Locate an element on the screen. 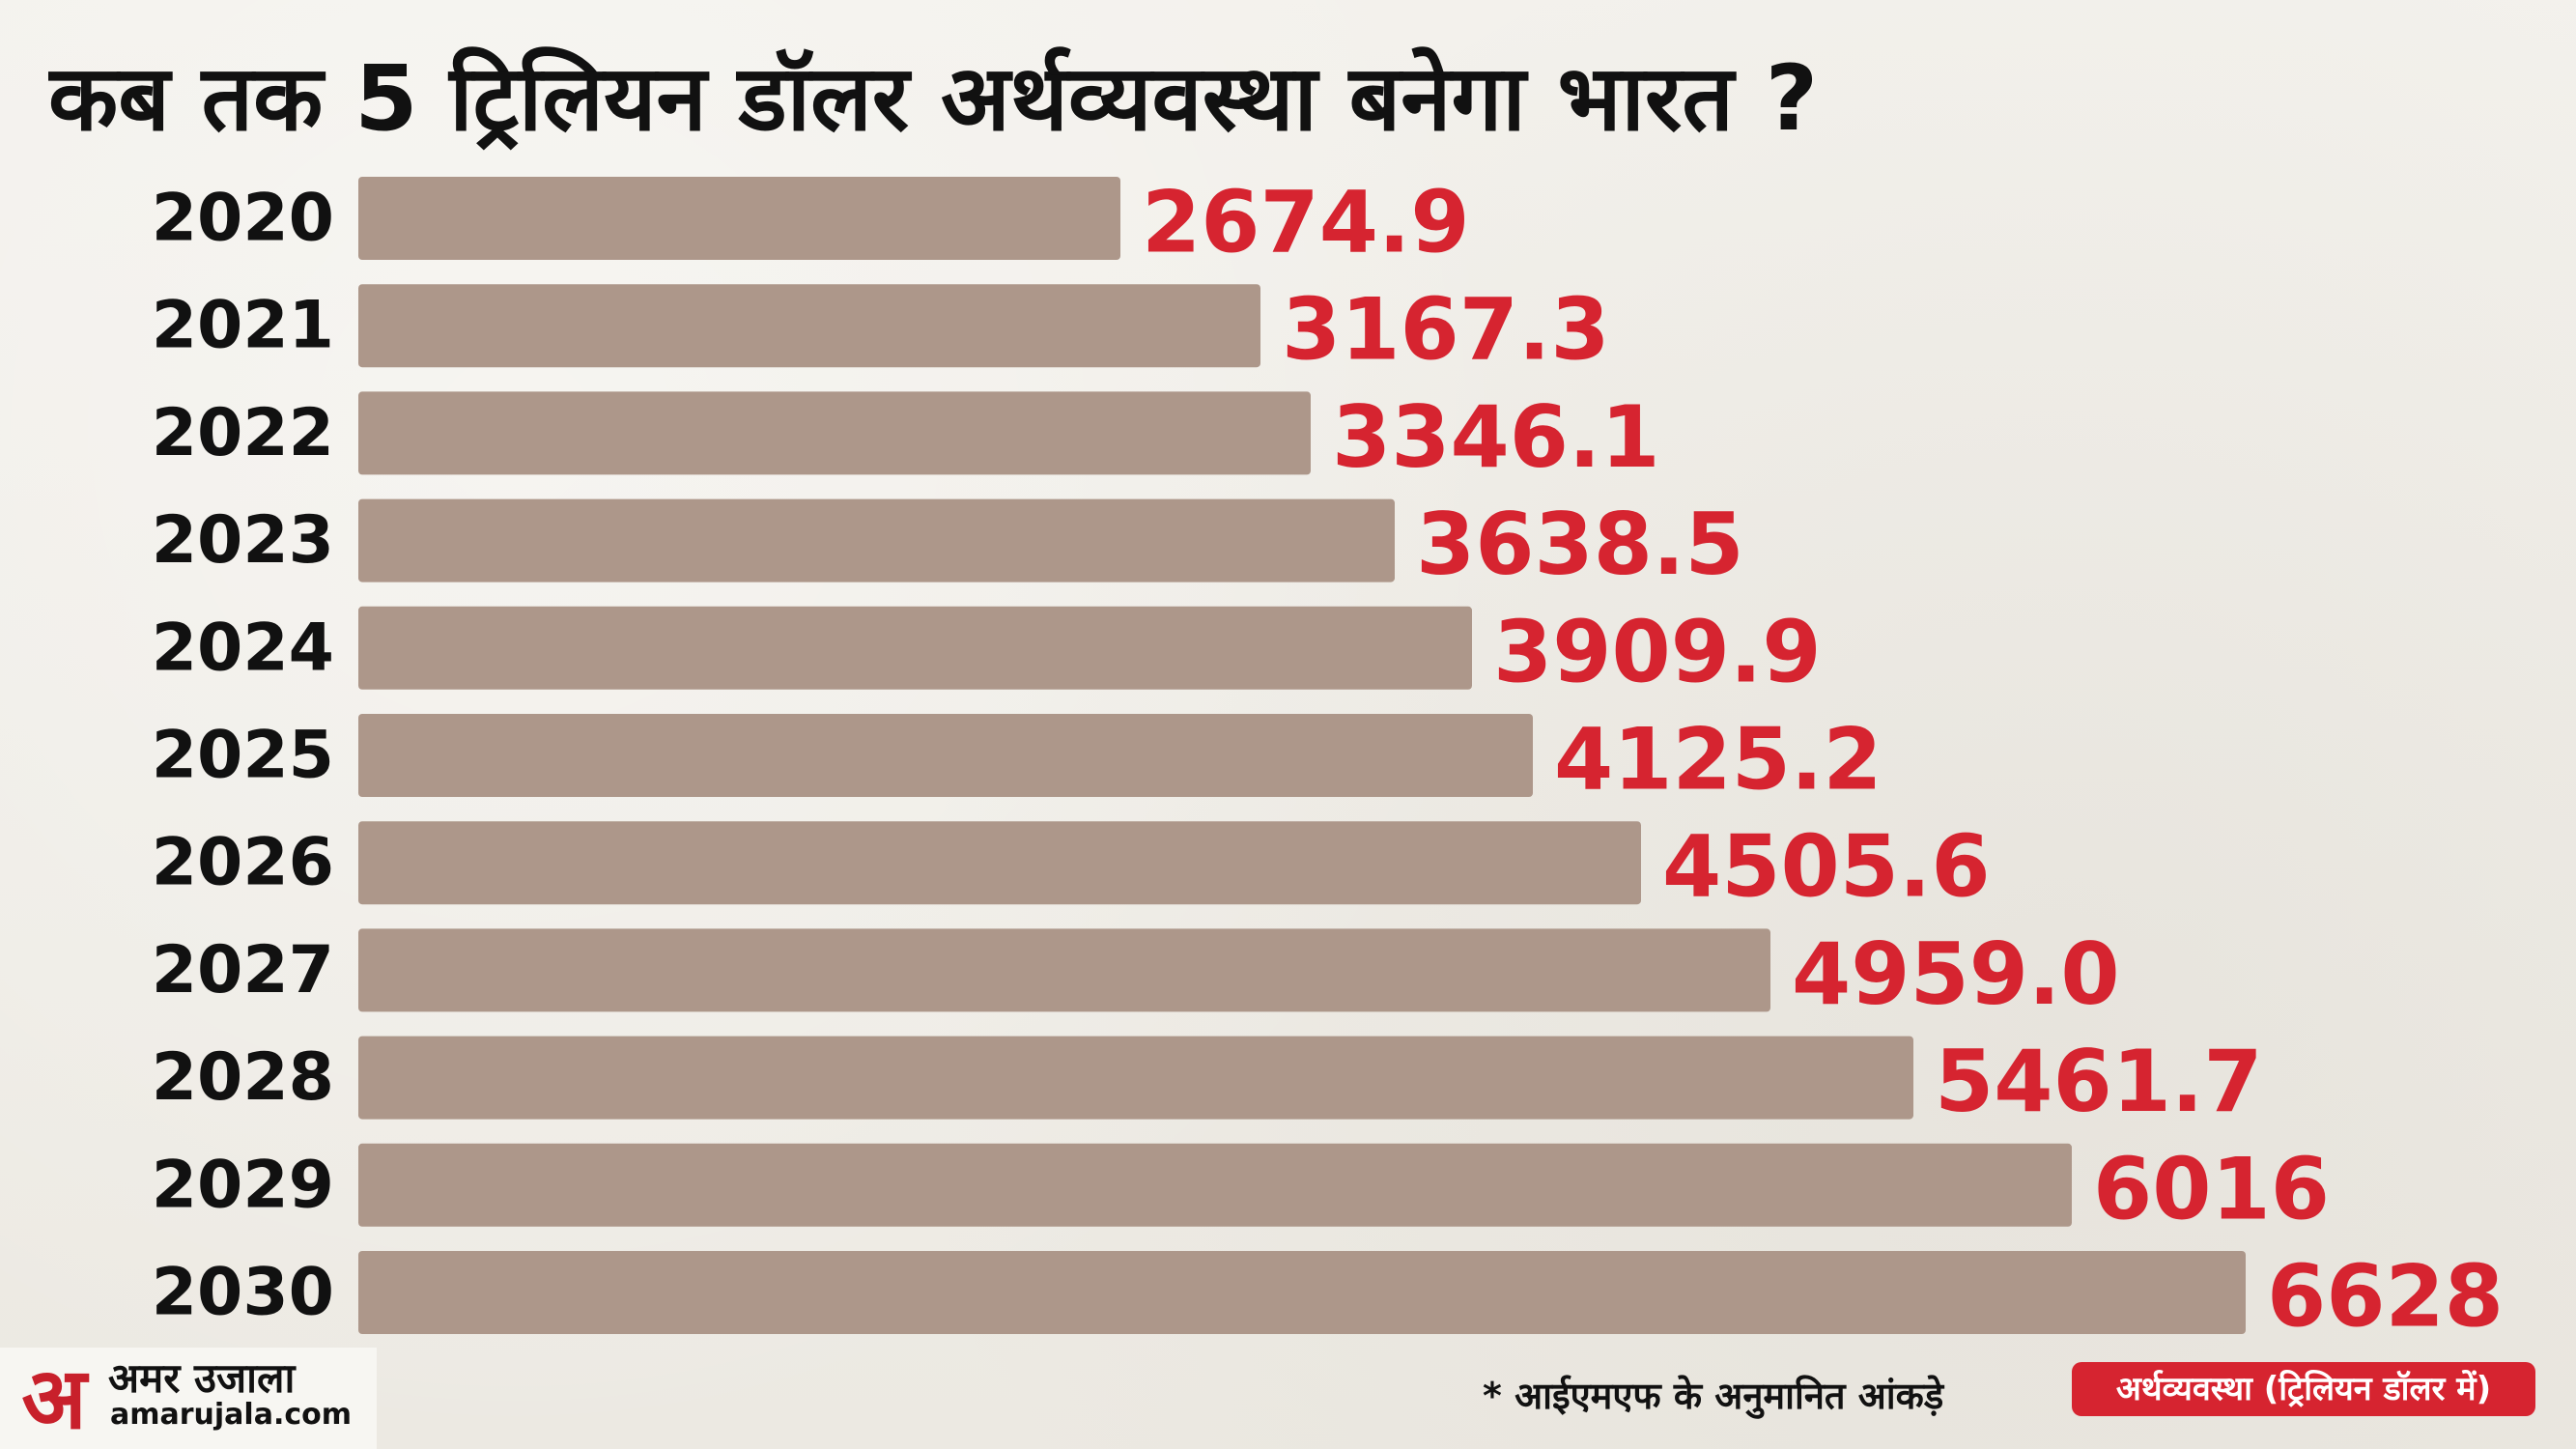 The width and height of the screenshot is (2576, 1449). bar-2021 is located at coordinates (809, 326).